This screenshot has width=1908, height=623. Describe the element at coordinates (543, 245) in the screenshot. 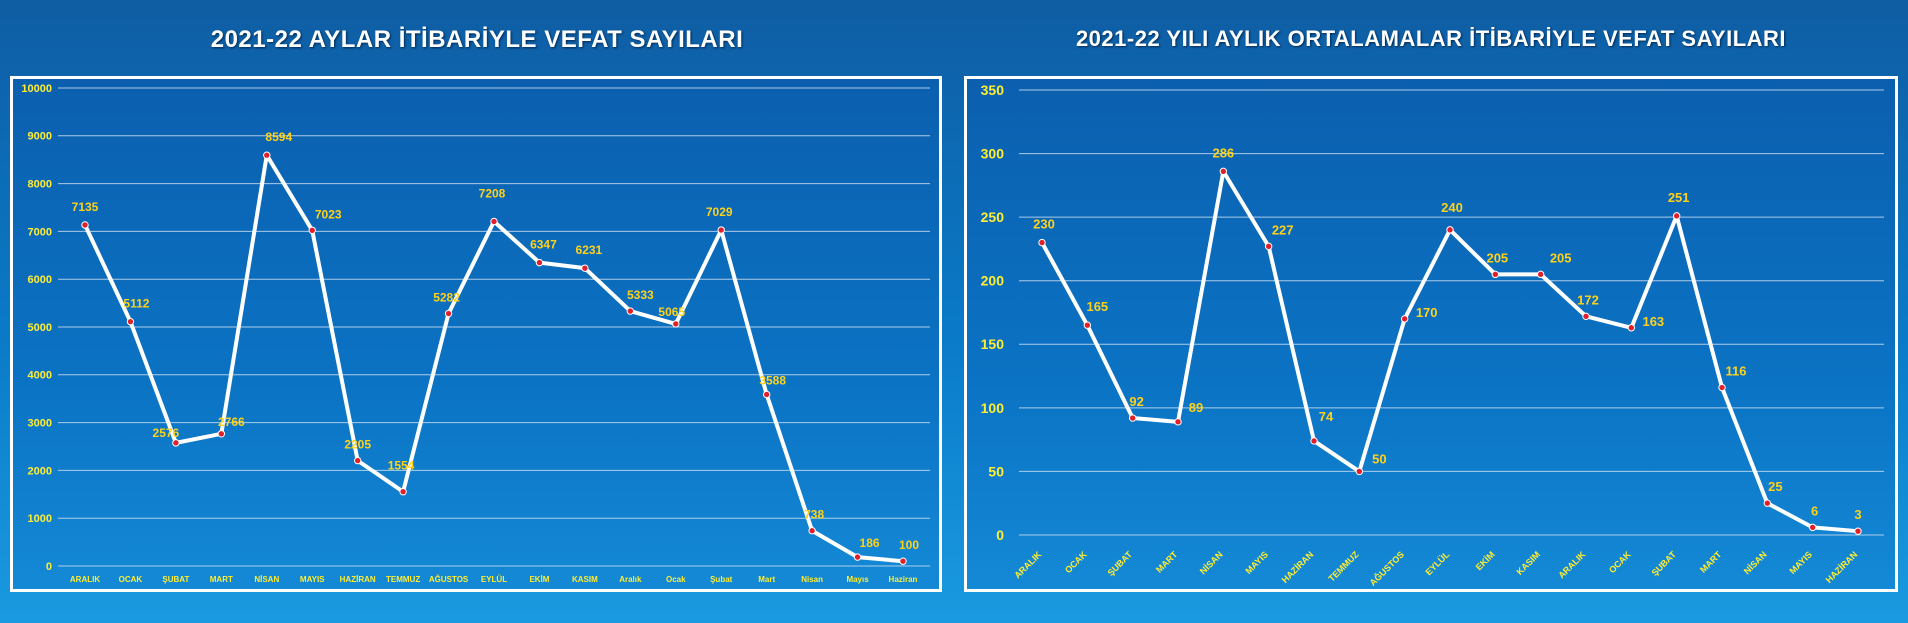

I see `data-label: 6347` at that location.